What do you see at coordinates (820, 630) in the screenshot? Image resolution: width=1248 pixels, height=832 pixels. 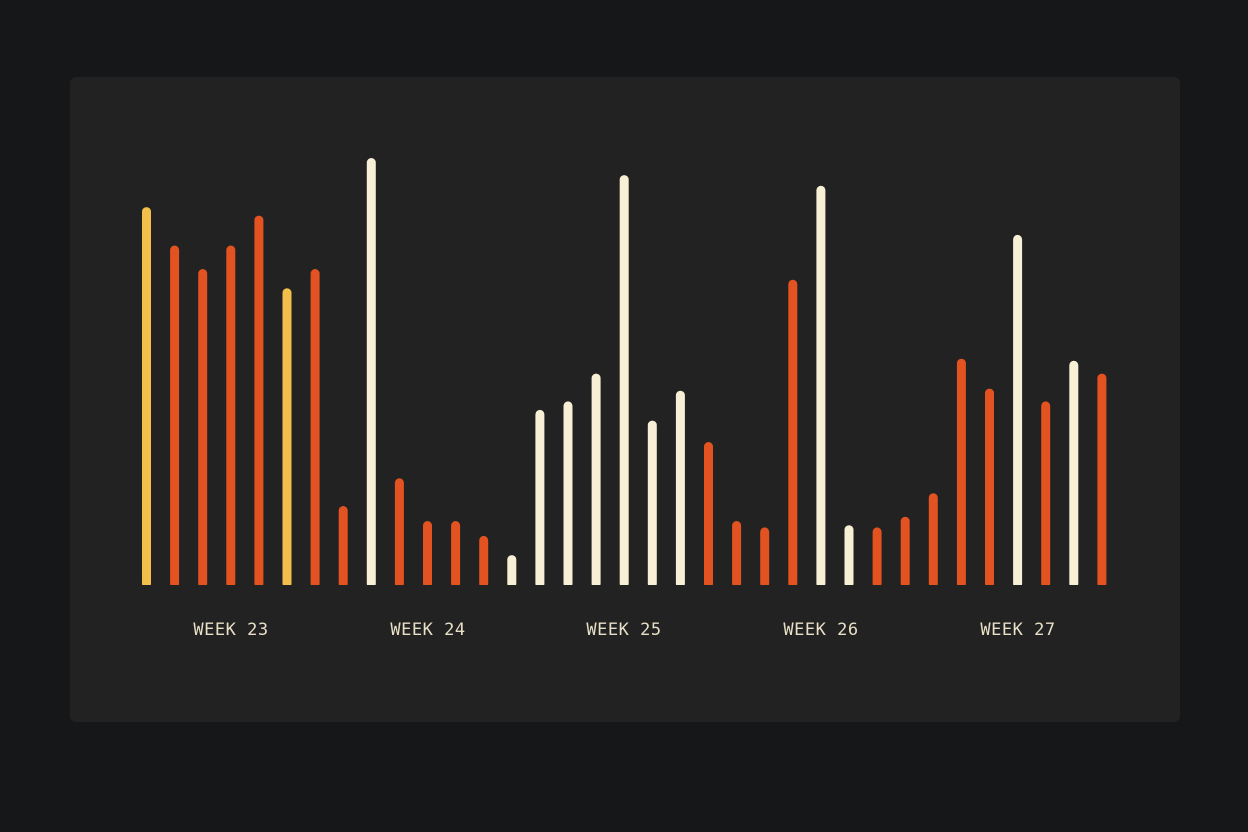 I see `week-label-26: WEEK 26` at bounding box center [820, 630].